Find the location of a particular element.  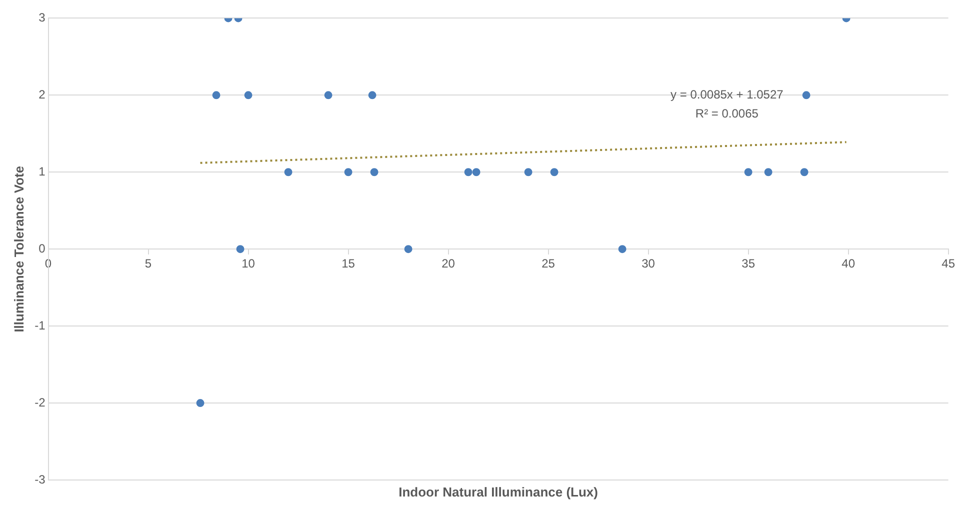

x-tick-label: 10 is located at coordinates (249, 263).